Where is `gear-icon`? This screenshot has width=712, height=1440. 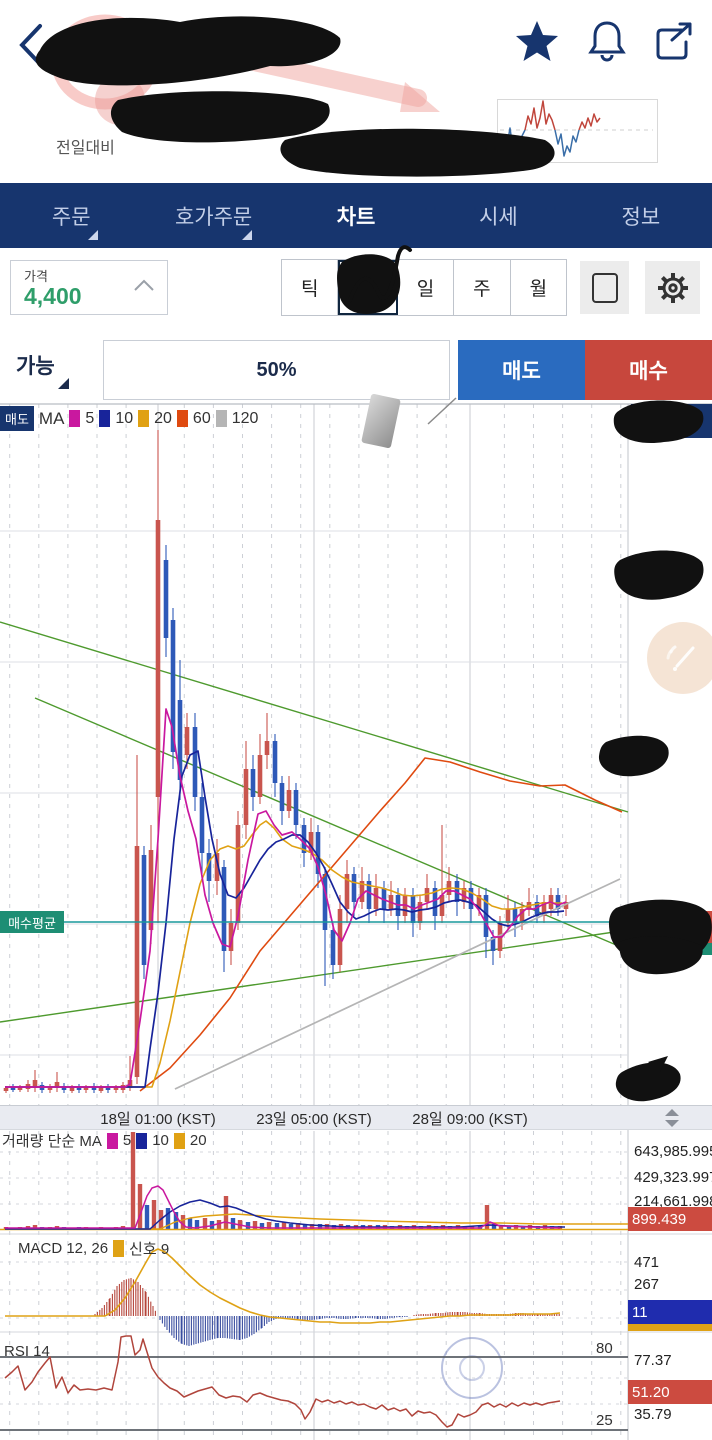 gear-icon is located at coordinates (672, 287).